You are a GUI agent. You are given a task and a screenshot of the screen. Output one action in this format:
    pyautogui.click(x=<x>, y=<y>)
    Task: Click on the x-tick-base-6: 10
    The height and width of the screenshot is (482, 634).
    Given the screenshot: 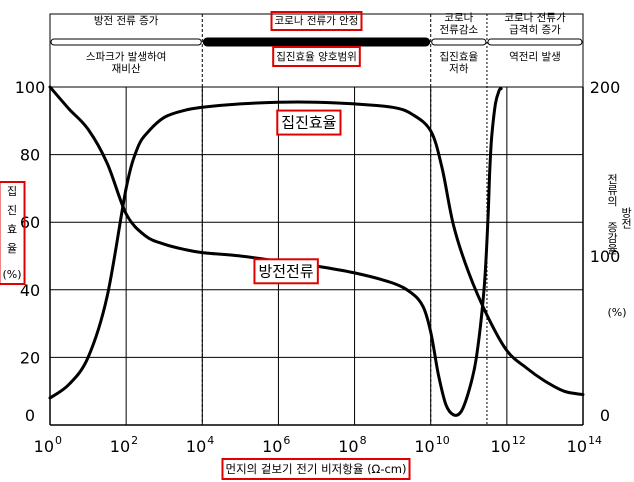 What is the action you would take?
    pyautogui.click(x=500, y=446)
    